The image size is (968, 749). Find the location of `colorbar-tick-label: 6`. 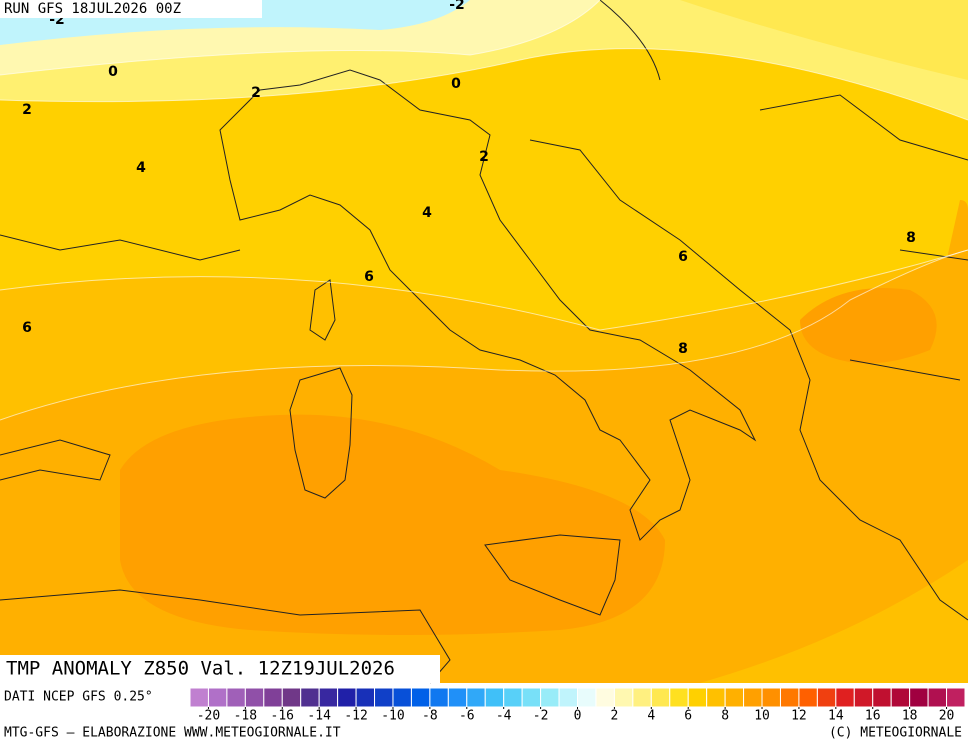

colorbar-tick-label: 6 is located at coordinates (688, 716).